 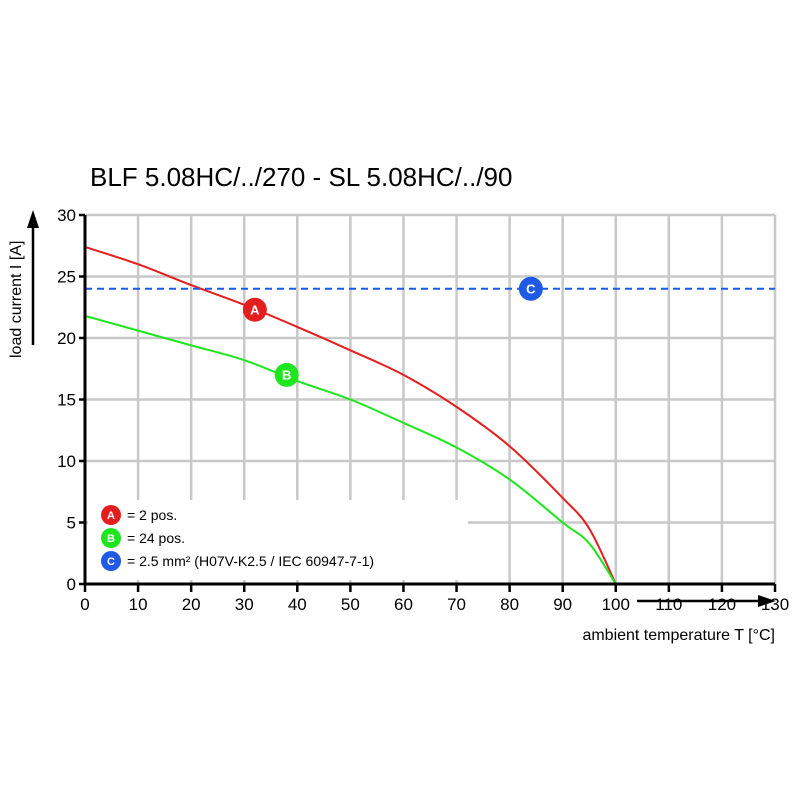 What do you see at coordinates (71, 523) in the screenshot?
I see `y-tick-label: 5` at bounding box center [71, 523].